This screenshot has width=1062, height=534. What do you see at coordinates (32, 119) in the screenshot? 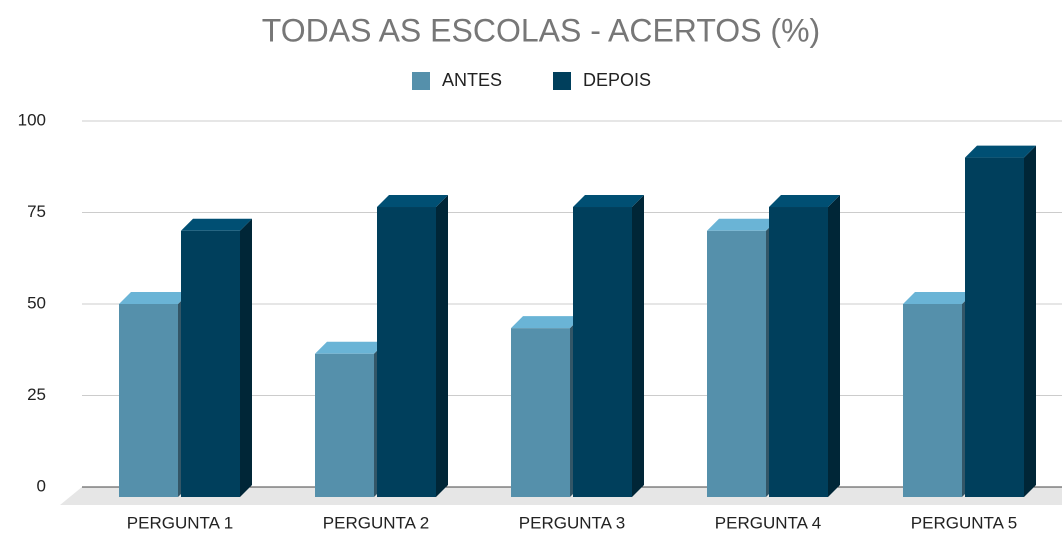
I see `y-tick-label: 100` at bounding box center [32, 119].